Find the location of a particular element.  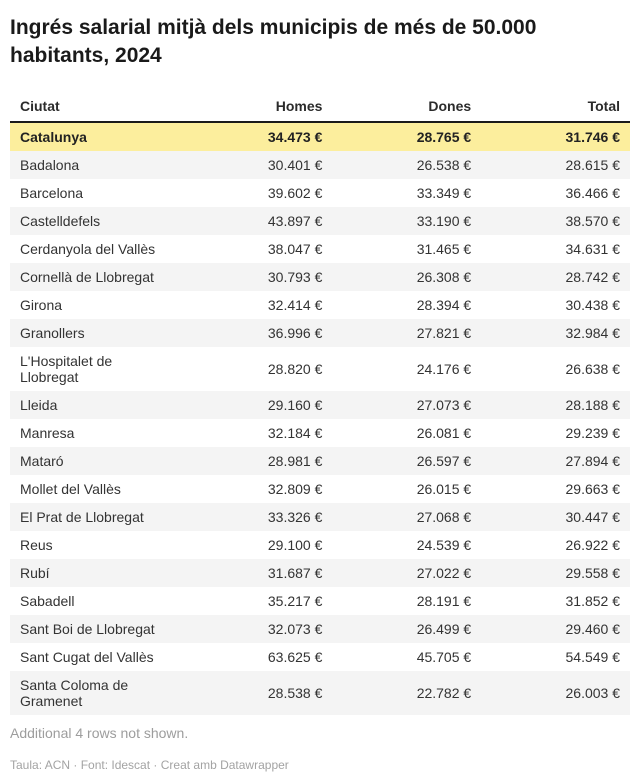

city-cell: Barcelona is located at coordinates (52, 193).